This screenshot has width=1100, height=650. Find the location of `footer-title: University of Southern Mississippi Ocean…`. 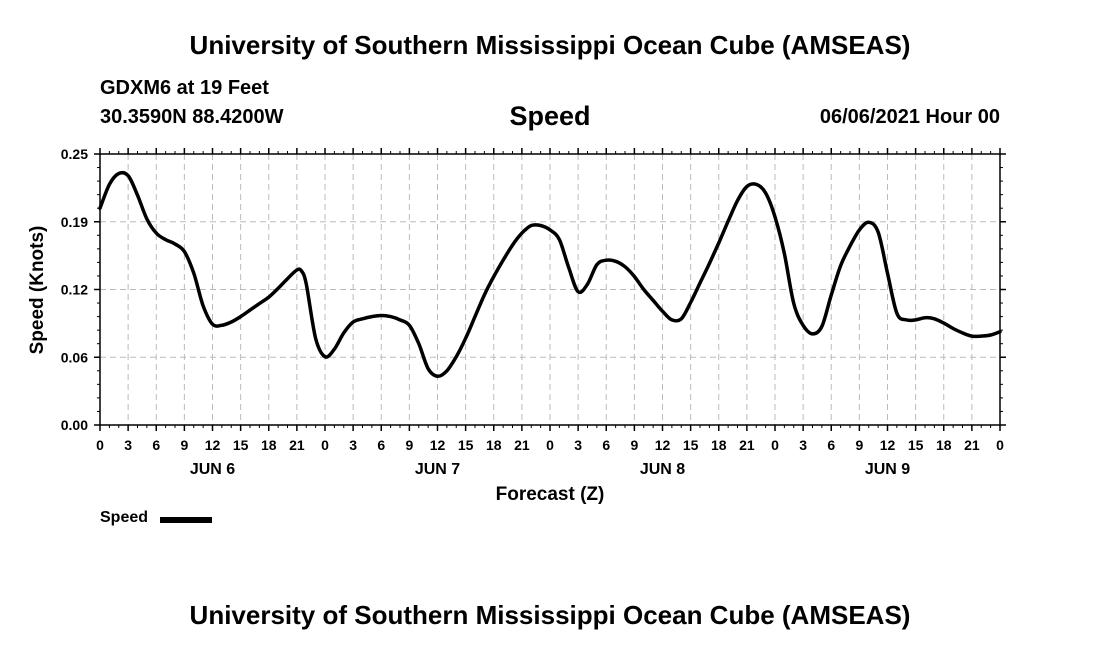

footer-title: University of Southern Mississippi Ocean… is located at coordinates (550, 615).